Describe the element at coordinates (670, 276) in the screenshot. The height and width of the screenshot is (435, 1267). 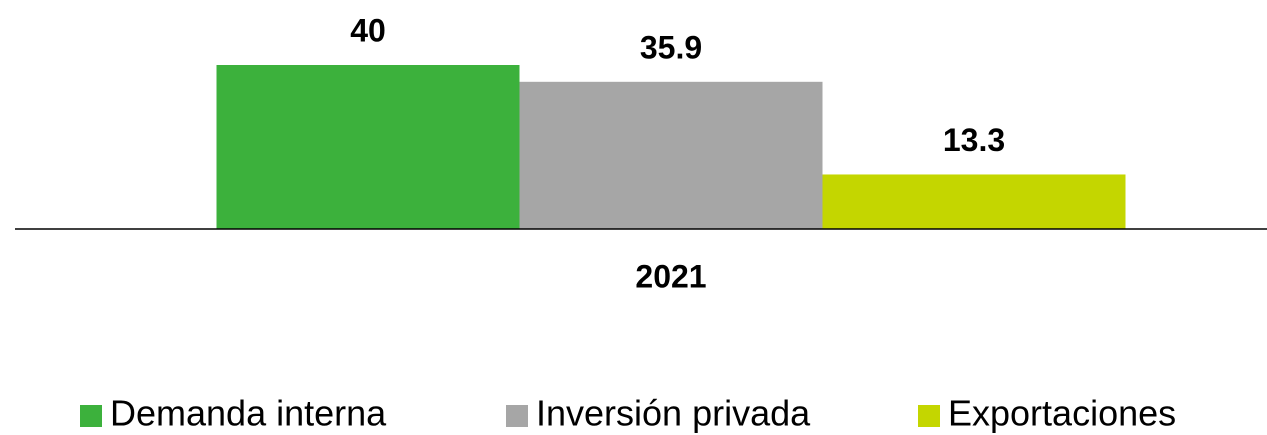
I see `x-tick-label: 2021` at that location.